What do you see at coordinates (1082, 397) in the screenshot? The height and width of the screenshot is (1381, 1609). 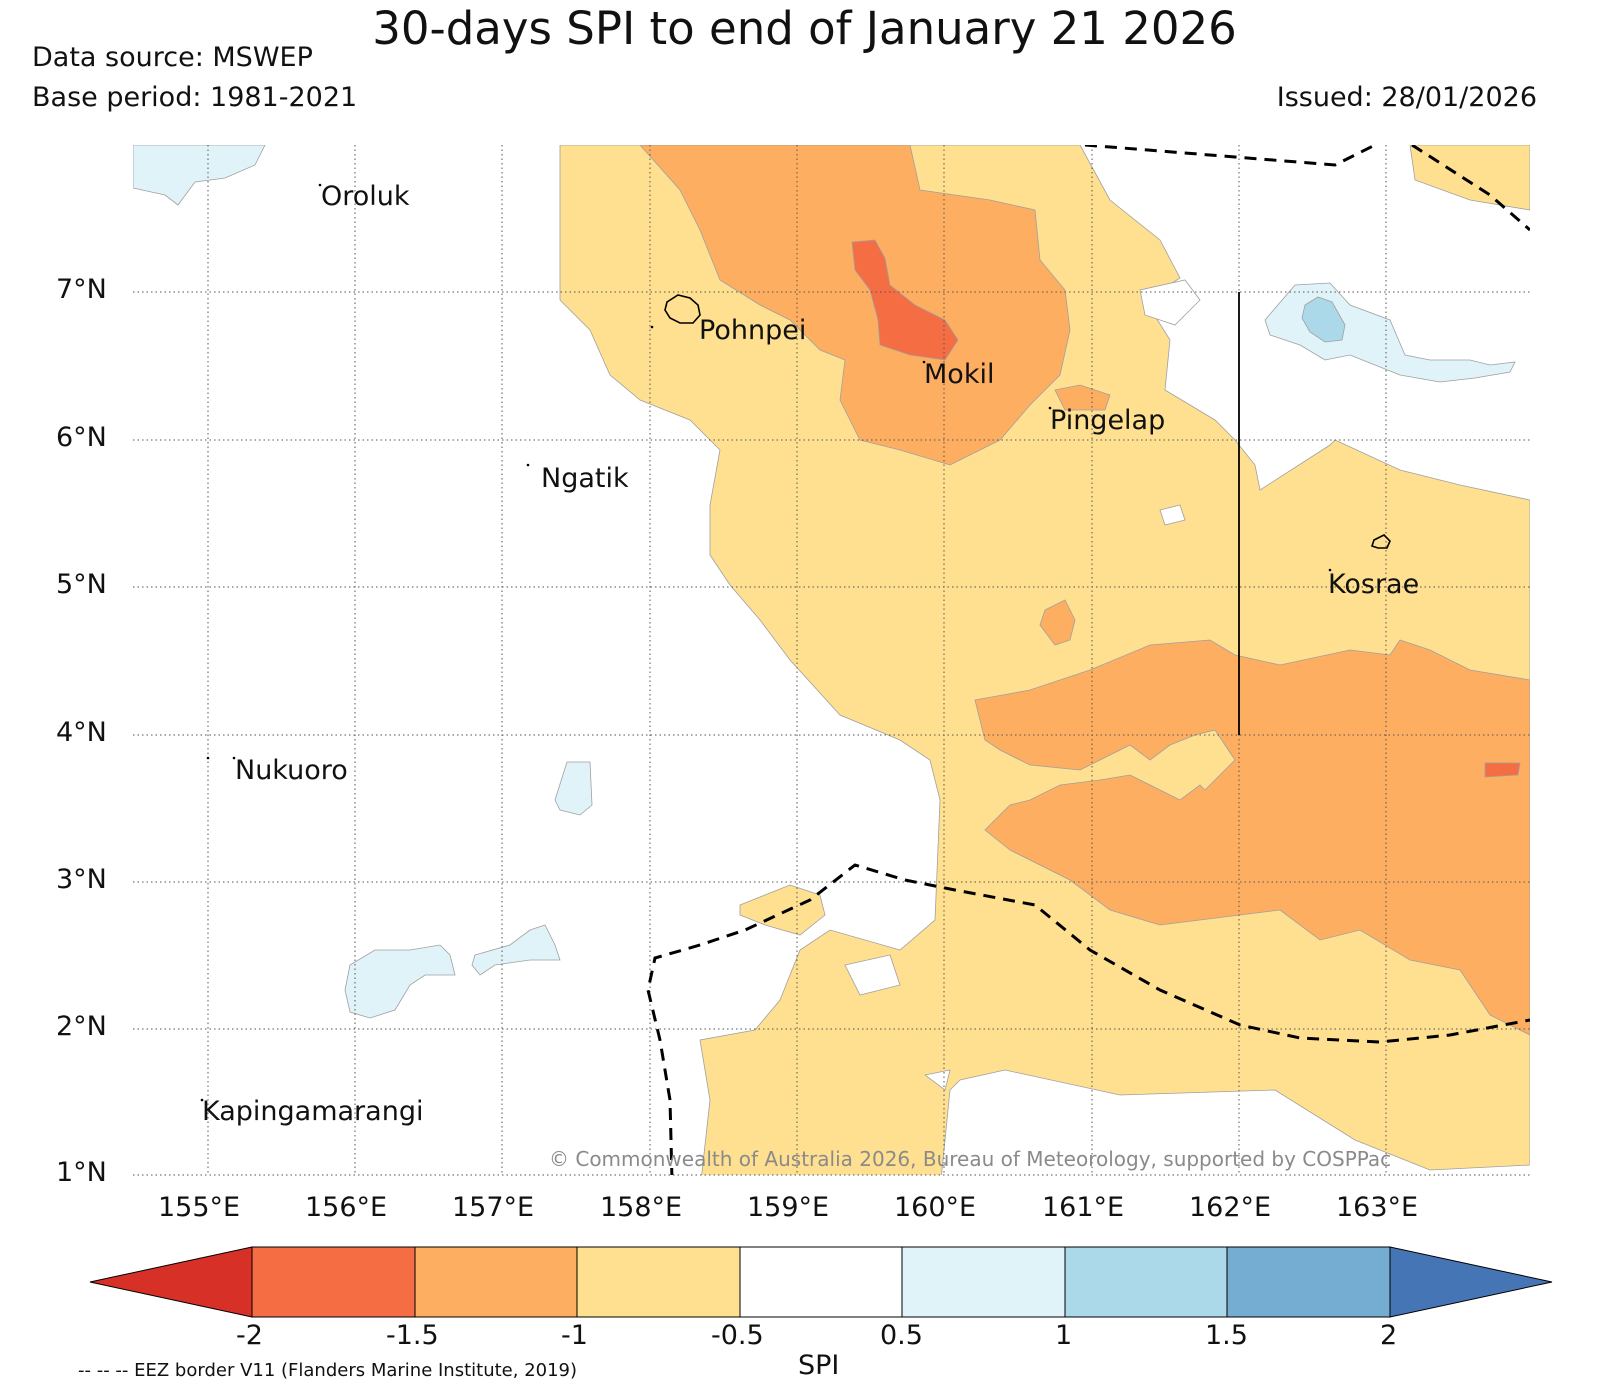 I see `spi-field-m15-m1-patch-b` at bounding box center [1082, 397].